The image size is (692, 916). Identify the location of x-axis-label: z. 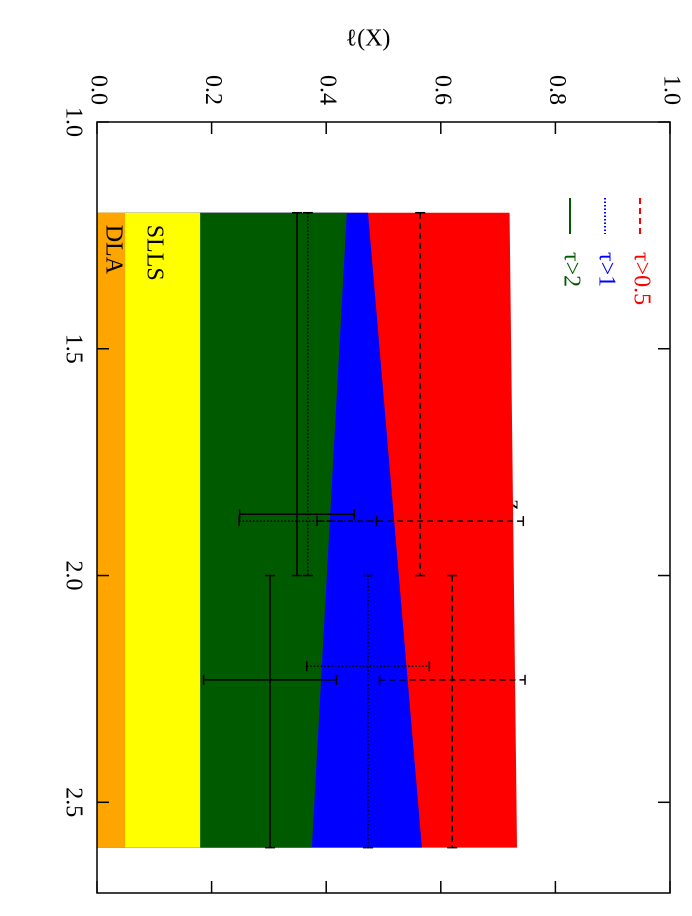
(513, 505).